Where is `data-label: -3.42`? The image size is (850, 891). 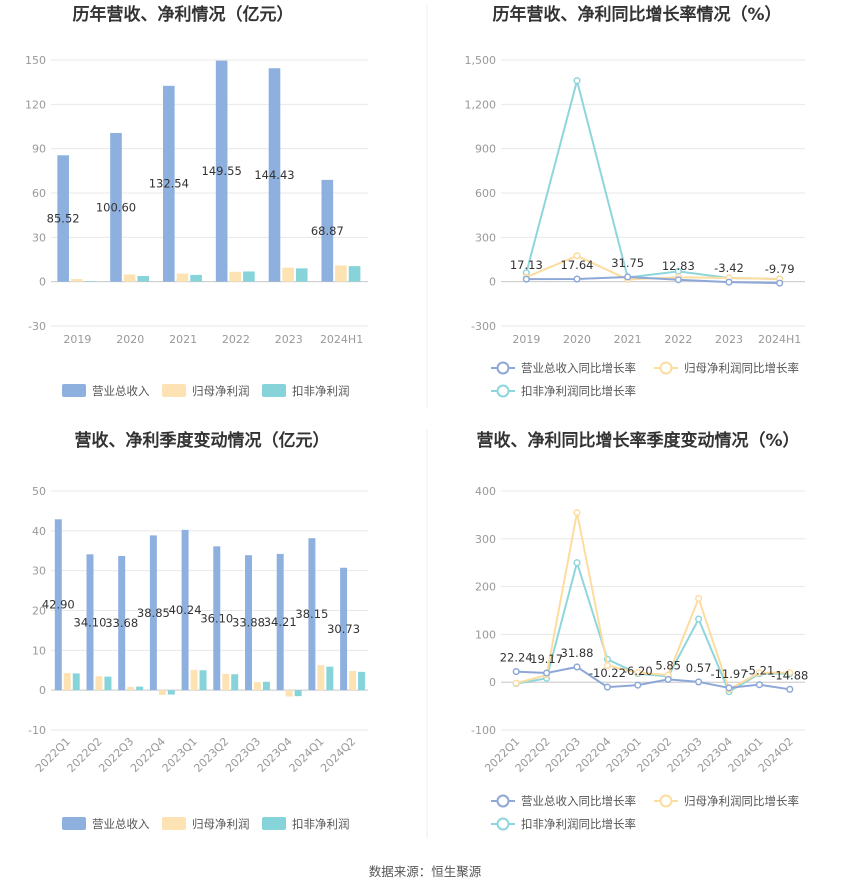
data-label: -3.42 is located at coordinates (729, 268).